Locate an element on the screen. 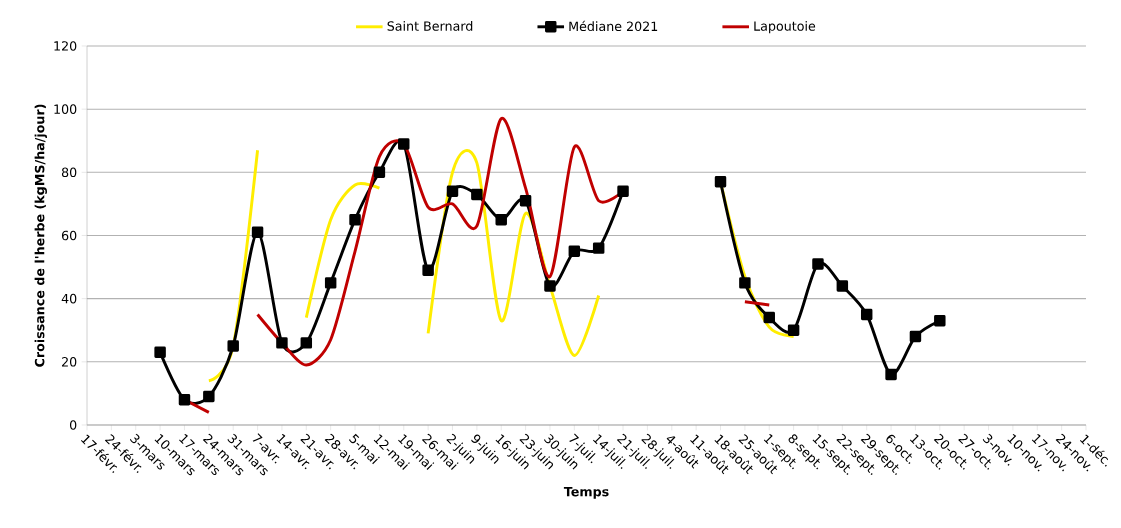 The height and width of the screenshot is (528, 1121). y-tick-label: 100 is located at coordinates (65, 109).